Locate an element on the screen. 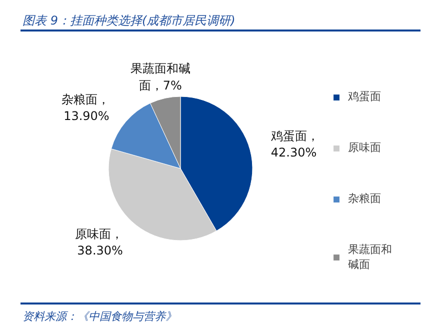 The height and width of the screenshot is (332, 425). data-label: 果蔬面和碱面，7% is located at coordinates (160, 77).